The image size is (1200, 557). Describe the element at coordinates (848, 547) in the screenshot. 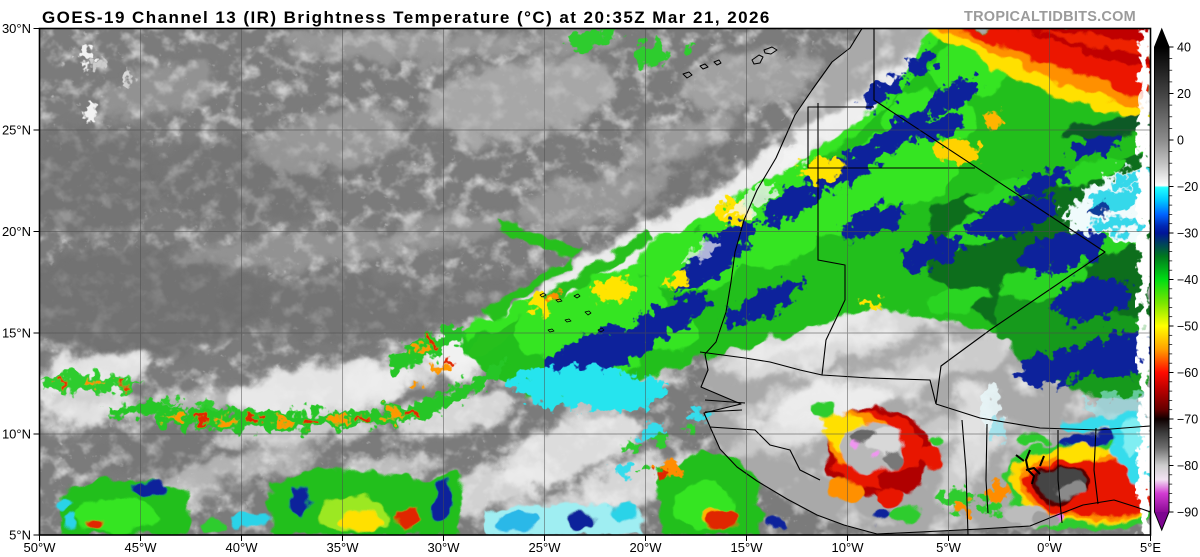

I see `svg-text: 10°W` at that location.